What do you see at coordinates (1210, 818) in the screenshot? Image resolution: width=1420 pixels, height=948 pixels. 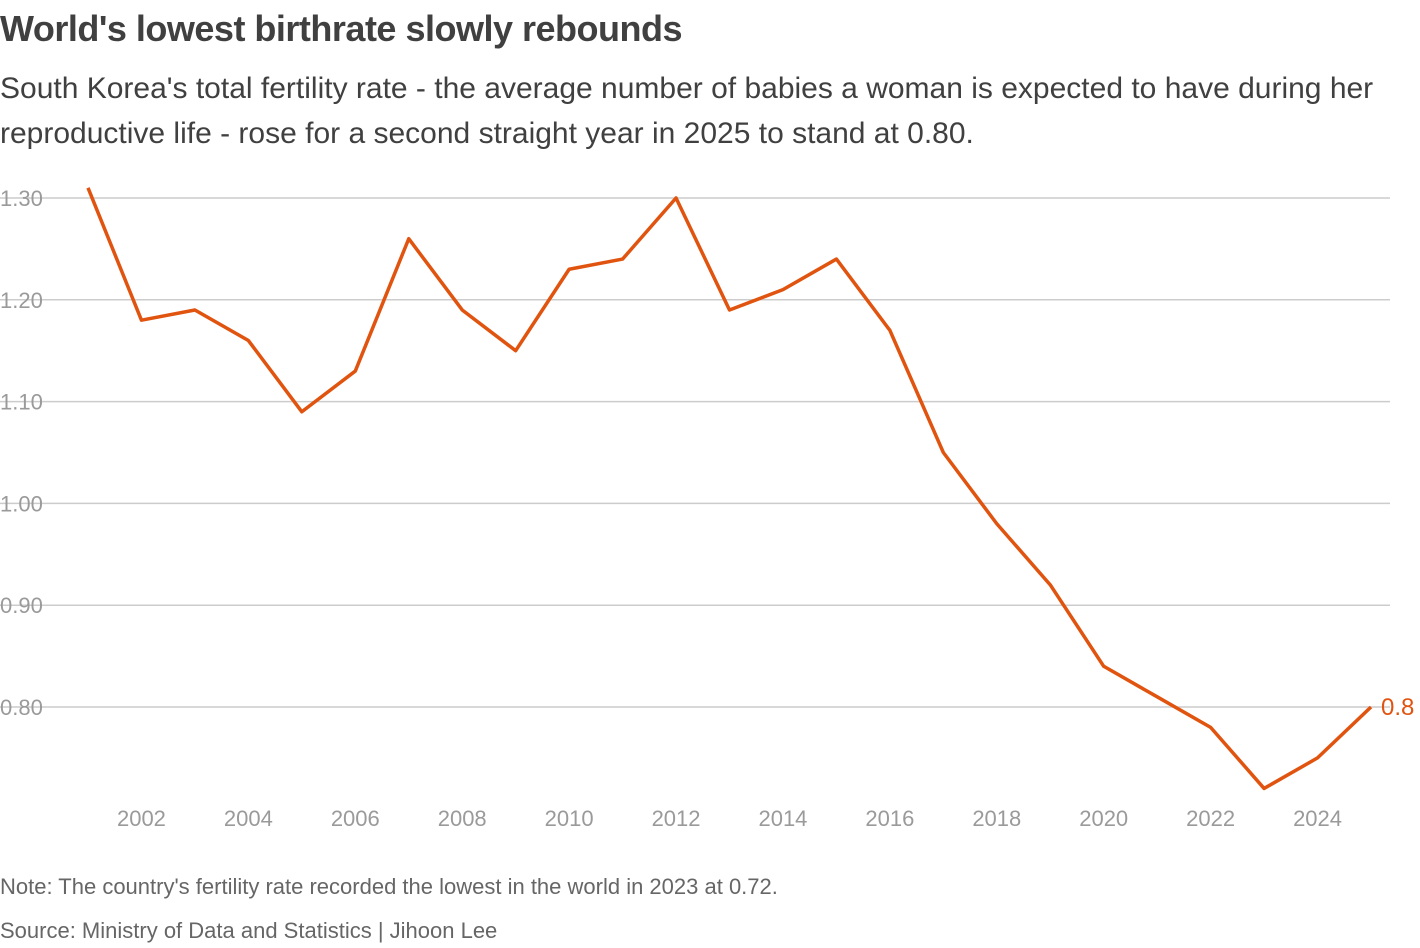 I see `x-tick-label: 2022` at bounding box center [1210, 818].